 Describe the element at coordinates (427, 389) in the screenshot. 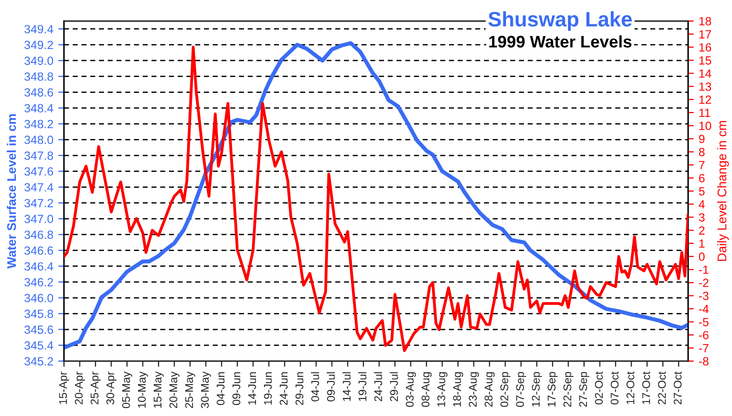

I see `x-tick-label: 08-Aug` at that location.